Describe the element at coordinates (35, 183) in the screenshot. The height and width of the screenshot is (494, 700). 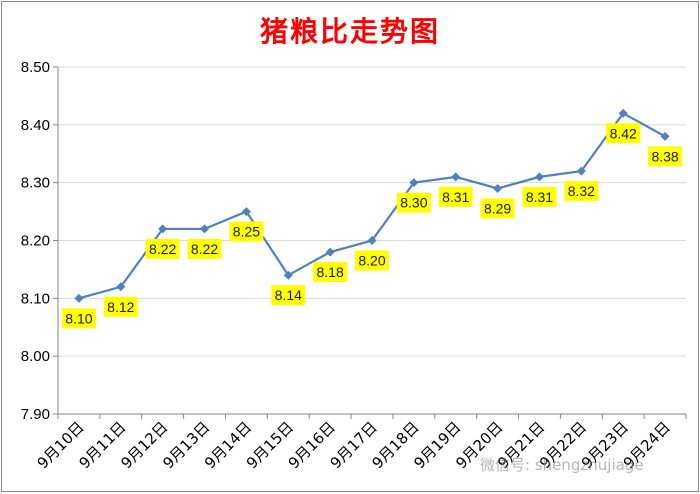
I see `y-tick-label: 8.30` at that location.